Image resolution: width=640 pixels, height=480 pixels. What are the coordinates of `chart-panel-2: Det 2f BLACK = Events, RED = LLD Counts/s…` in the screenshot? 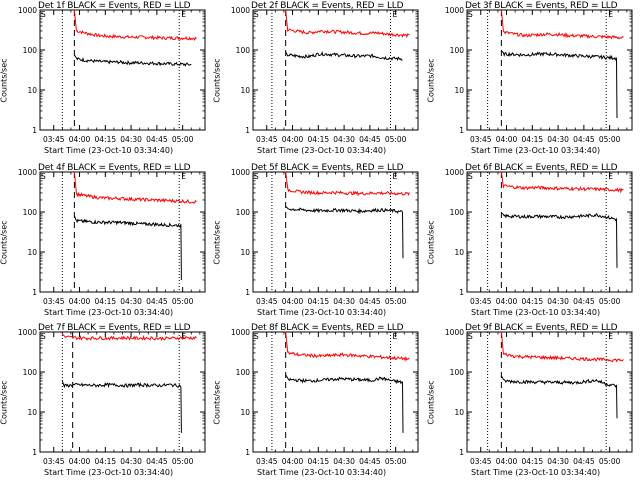 It's located at (318, 79).